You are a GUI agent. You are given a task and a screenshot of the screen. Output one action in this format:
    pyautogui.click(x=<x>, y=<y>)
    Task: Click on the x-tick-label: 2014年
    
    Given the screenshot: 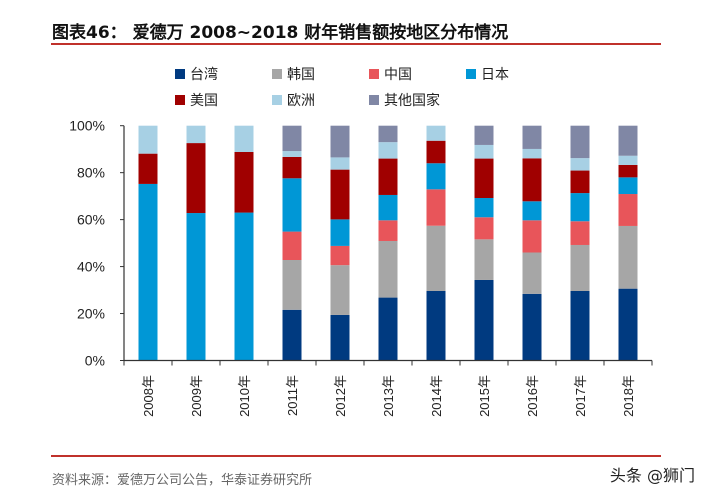 What is the action you would take?
    pyautogui.click(x=436, y=396)
    